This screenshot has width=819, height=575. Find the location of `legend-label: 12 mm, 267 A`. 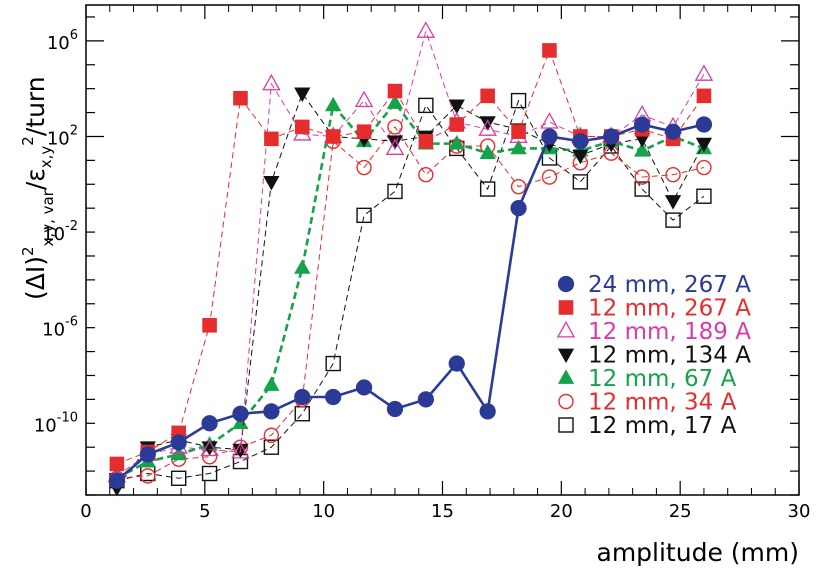

legend-label: 12 mm, 267 A is located at coordinates (669, 309).